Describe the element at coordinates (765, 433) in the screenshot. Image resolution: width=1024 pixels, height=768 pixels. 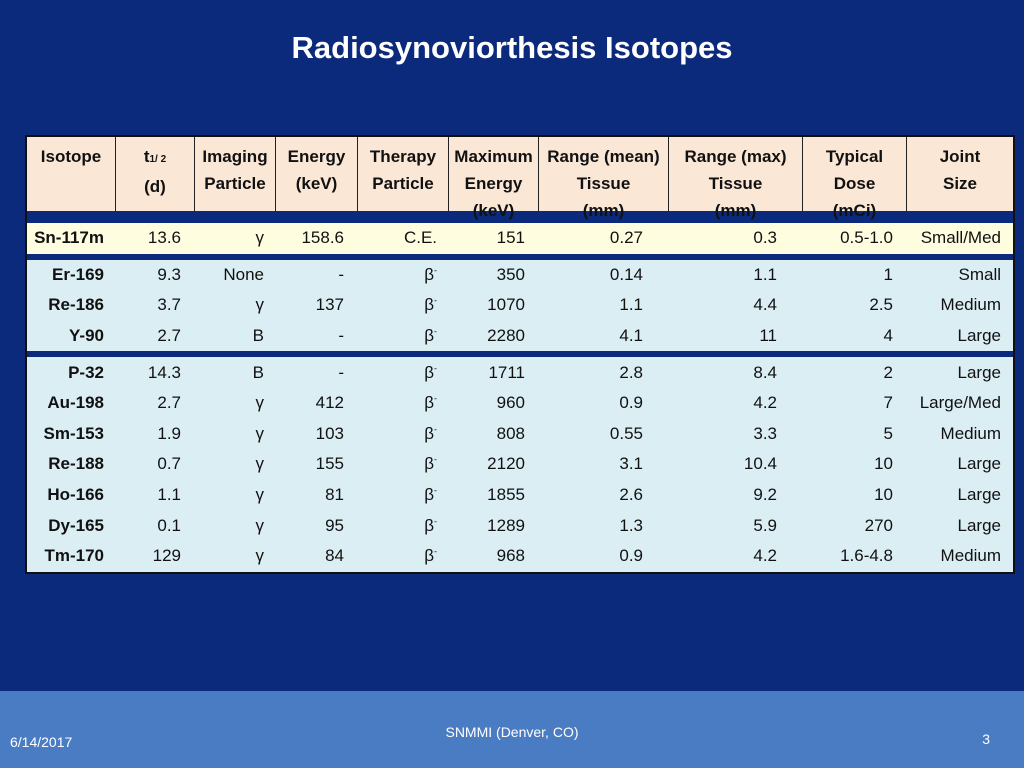
I see `table-cell: 3.3` at that location.